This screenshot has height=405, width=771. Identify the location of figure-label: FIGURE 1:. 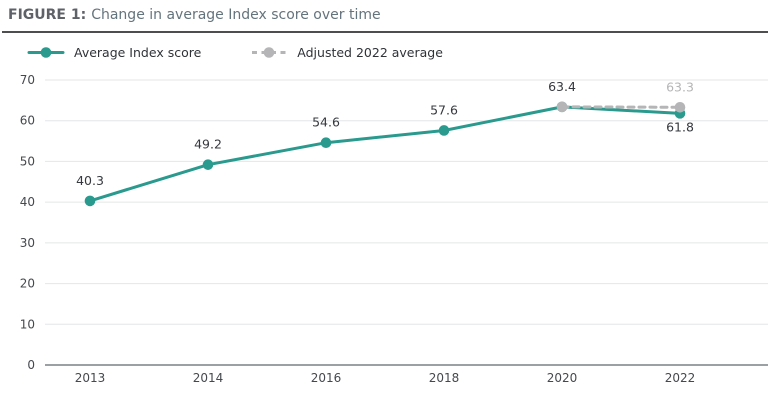
(47, 15).